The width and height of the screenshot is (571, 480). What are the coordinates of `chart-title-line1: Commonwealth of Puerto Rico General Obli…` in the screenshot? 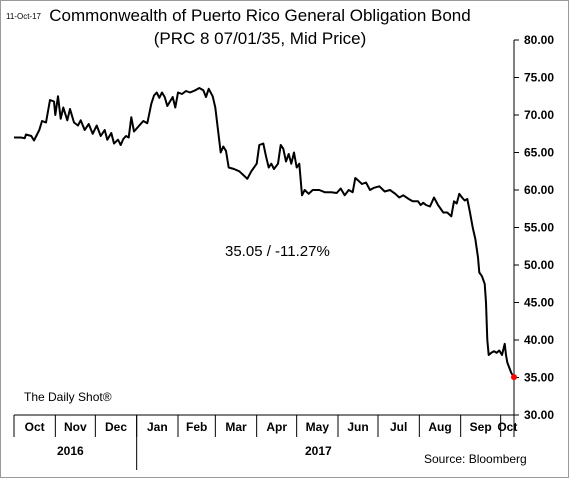 It's located at (260, 15).